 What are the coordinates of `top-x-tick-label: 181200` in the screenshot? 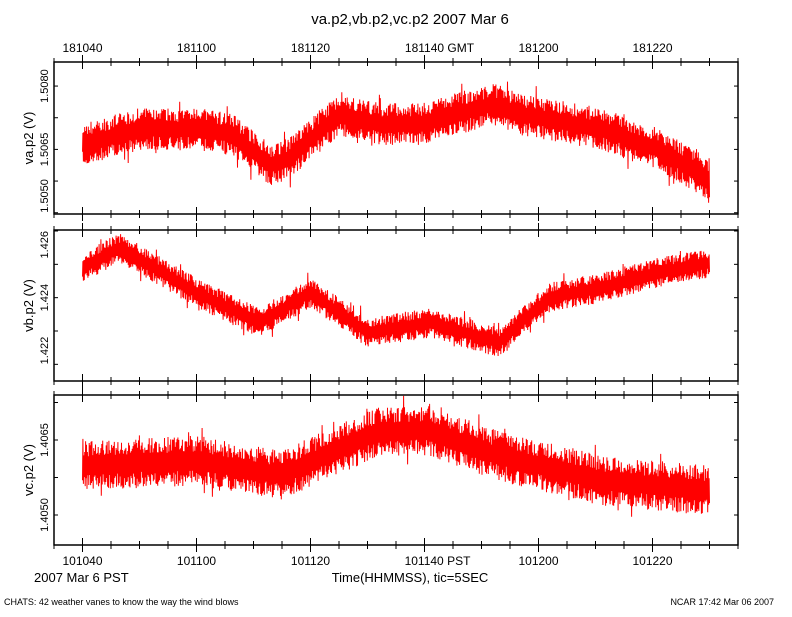 It's located at (538, 48).